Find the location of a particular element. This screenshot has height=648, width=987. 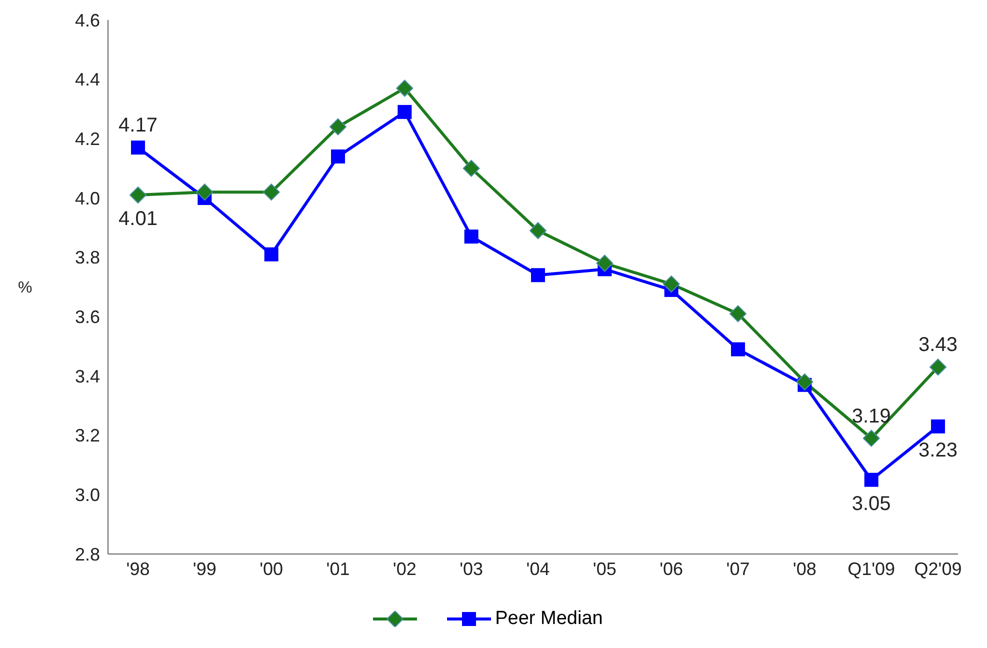

y-tick-label: 3.0 is located at coordinates (87, 495).